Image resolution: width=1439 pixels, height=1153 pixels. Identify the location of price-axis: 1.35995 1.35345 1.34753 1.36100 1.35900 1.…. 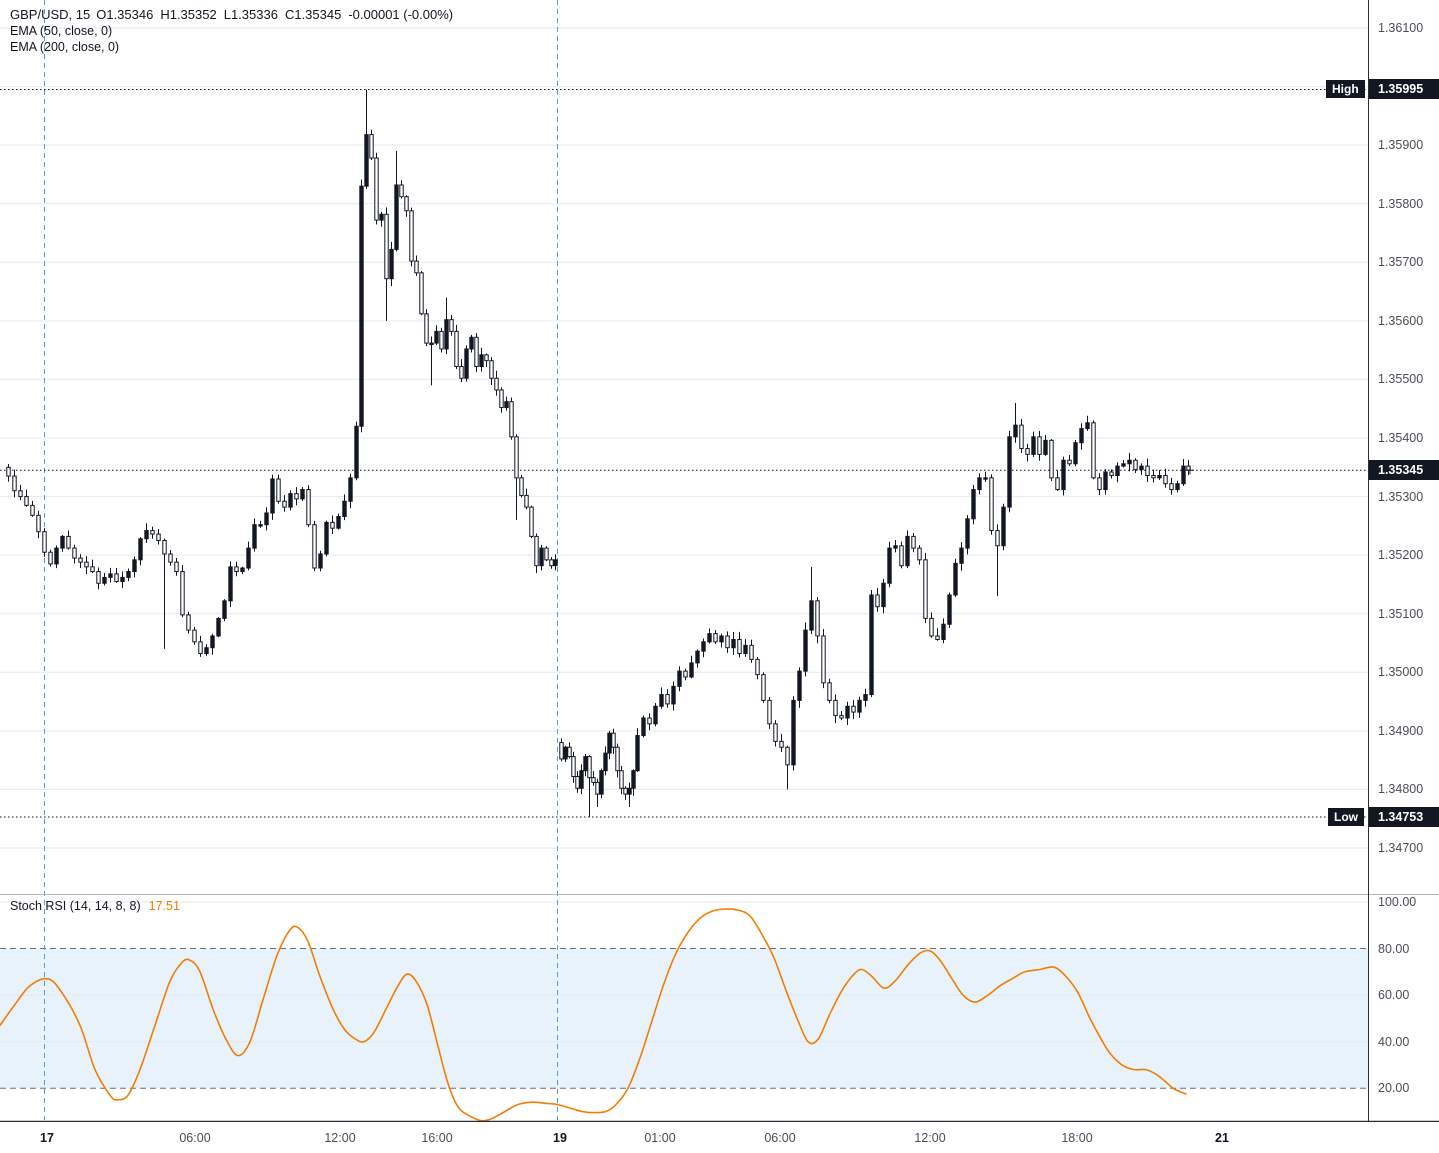
(1404, 576).